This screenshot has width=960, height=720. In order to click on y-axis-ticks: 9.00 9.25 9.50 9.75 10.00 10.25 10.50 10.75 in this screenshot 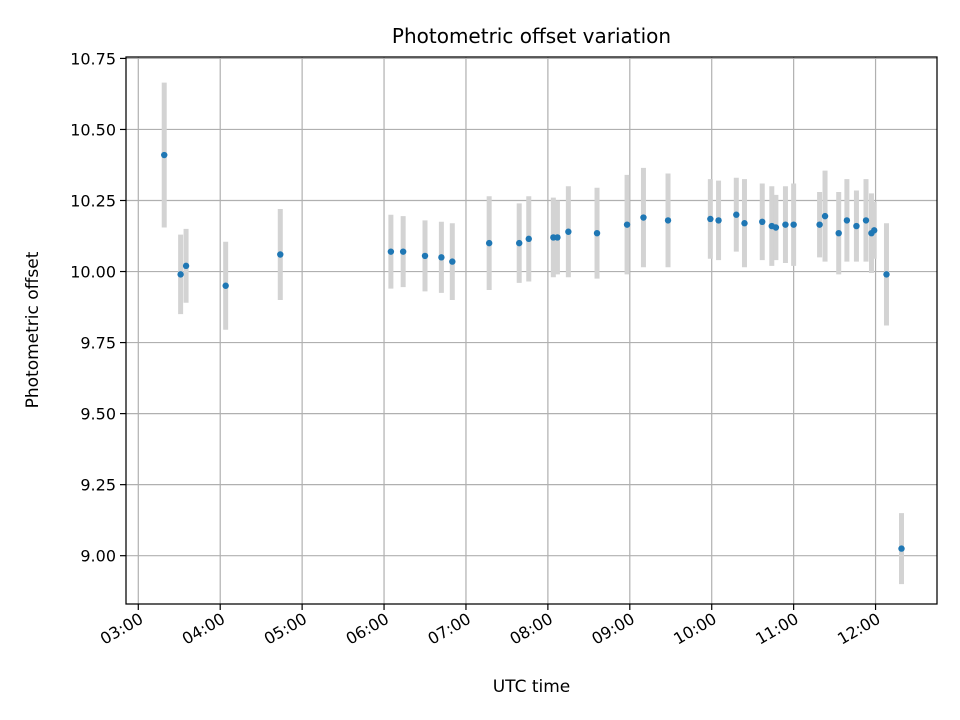, I will do `click(98, 307)`.